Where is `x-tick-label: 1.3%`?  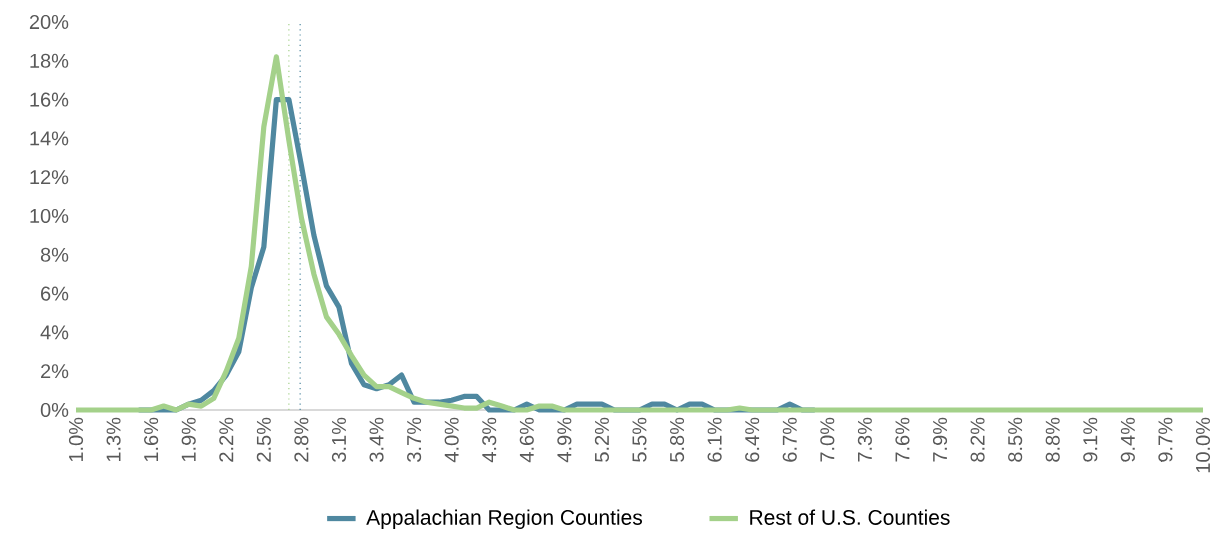 x-tick-label: 1.3% is located at coordinates (113, 439).